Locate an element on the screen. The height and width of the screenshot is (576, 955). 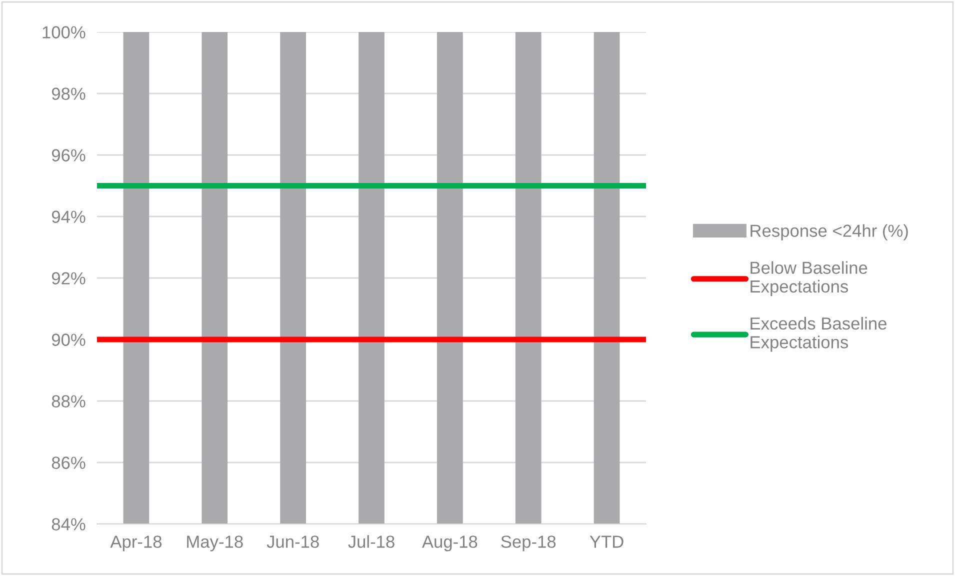
x-tick-label: Apr-18 is located at coordinates (136, 544).